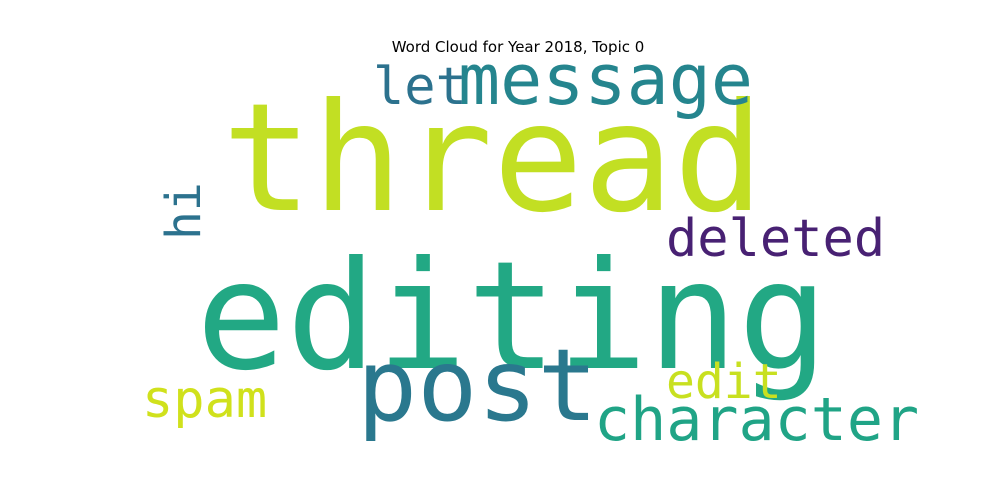 This screenshot has height=500, width=1000. Describe the element at coordinates (184, 211) in the screenshot. I see `word-hi: hi` at that location.